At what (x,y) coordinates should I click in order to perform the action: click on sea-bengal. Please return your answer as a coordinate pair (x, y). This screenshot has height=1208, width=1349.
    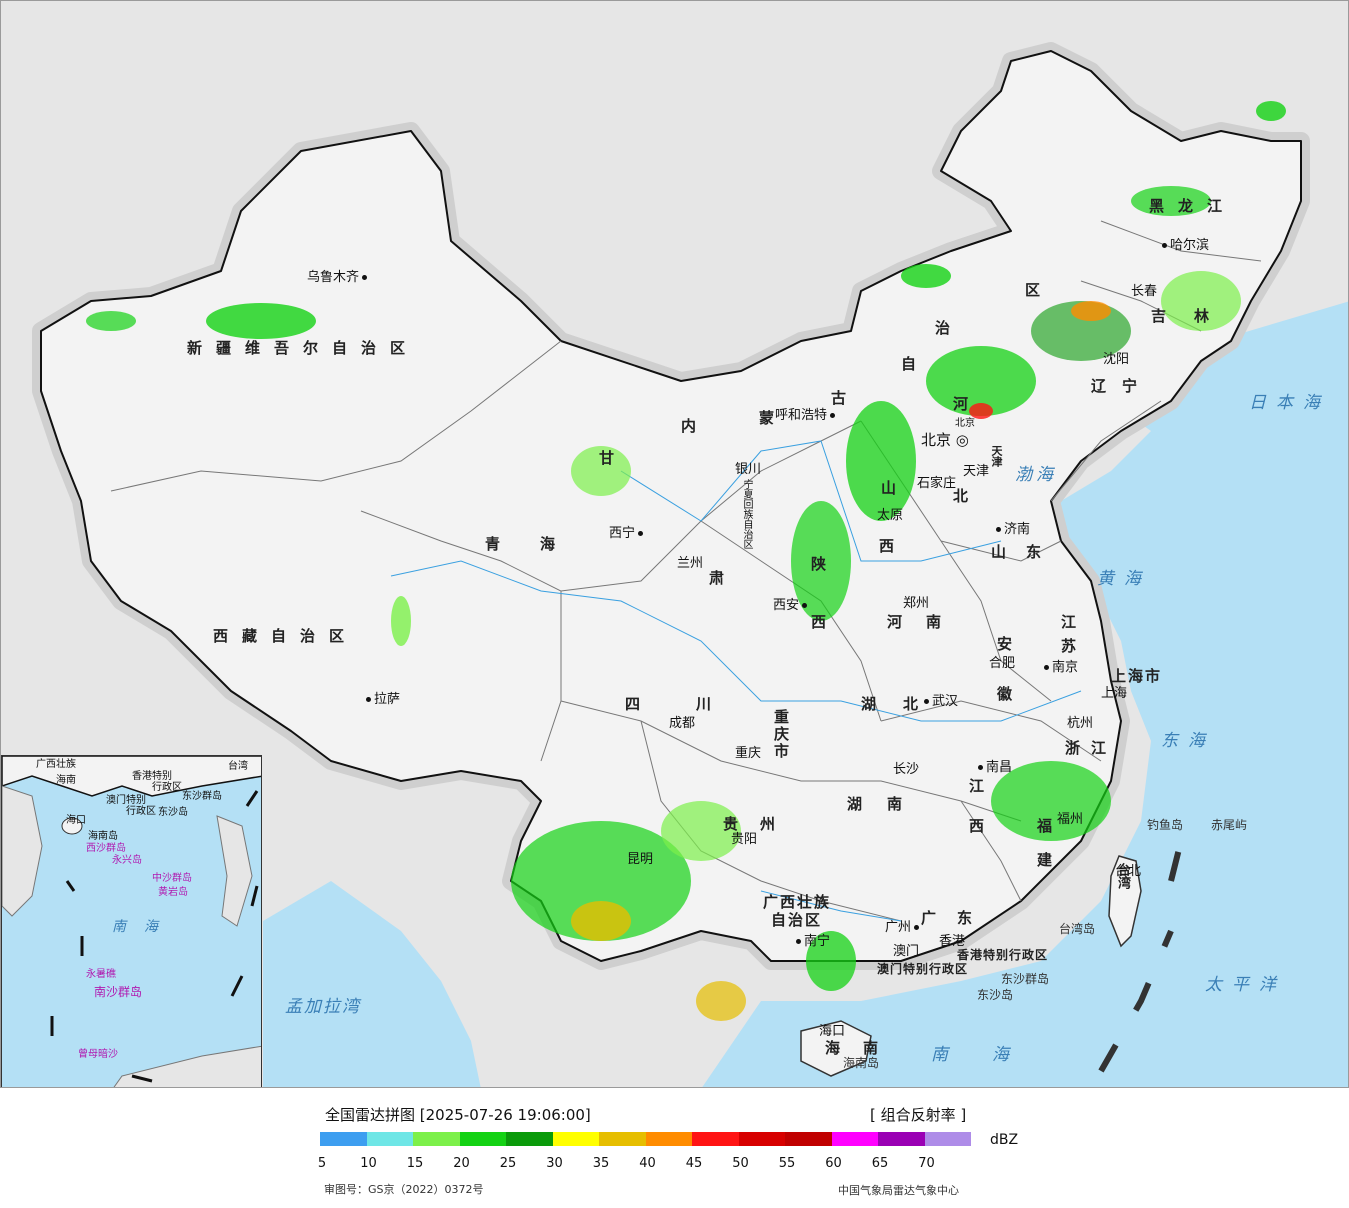
    Looking at the image, I should click on (372, 984).